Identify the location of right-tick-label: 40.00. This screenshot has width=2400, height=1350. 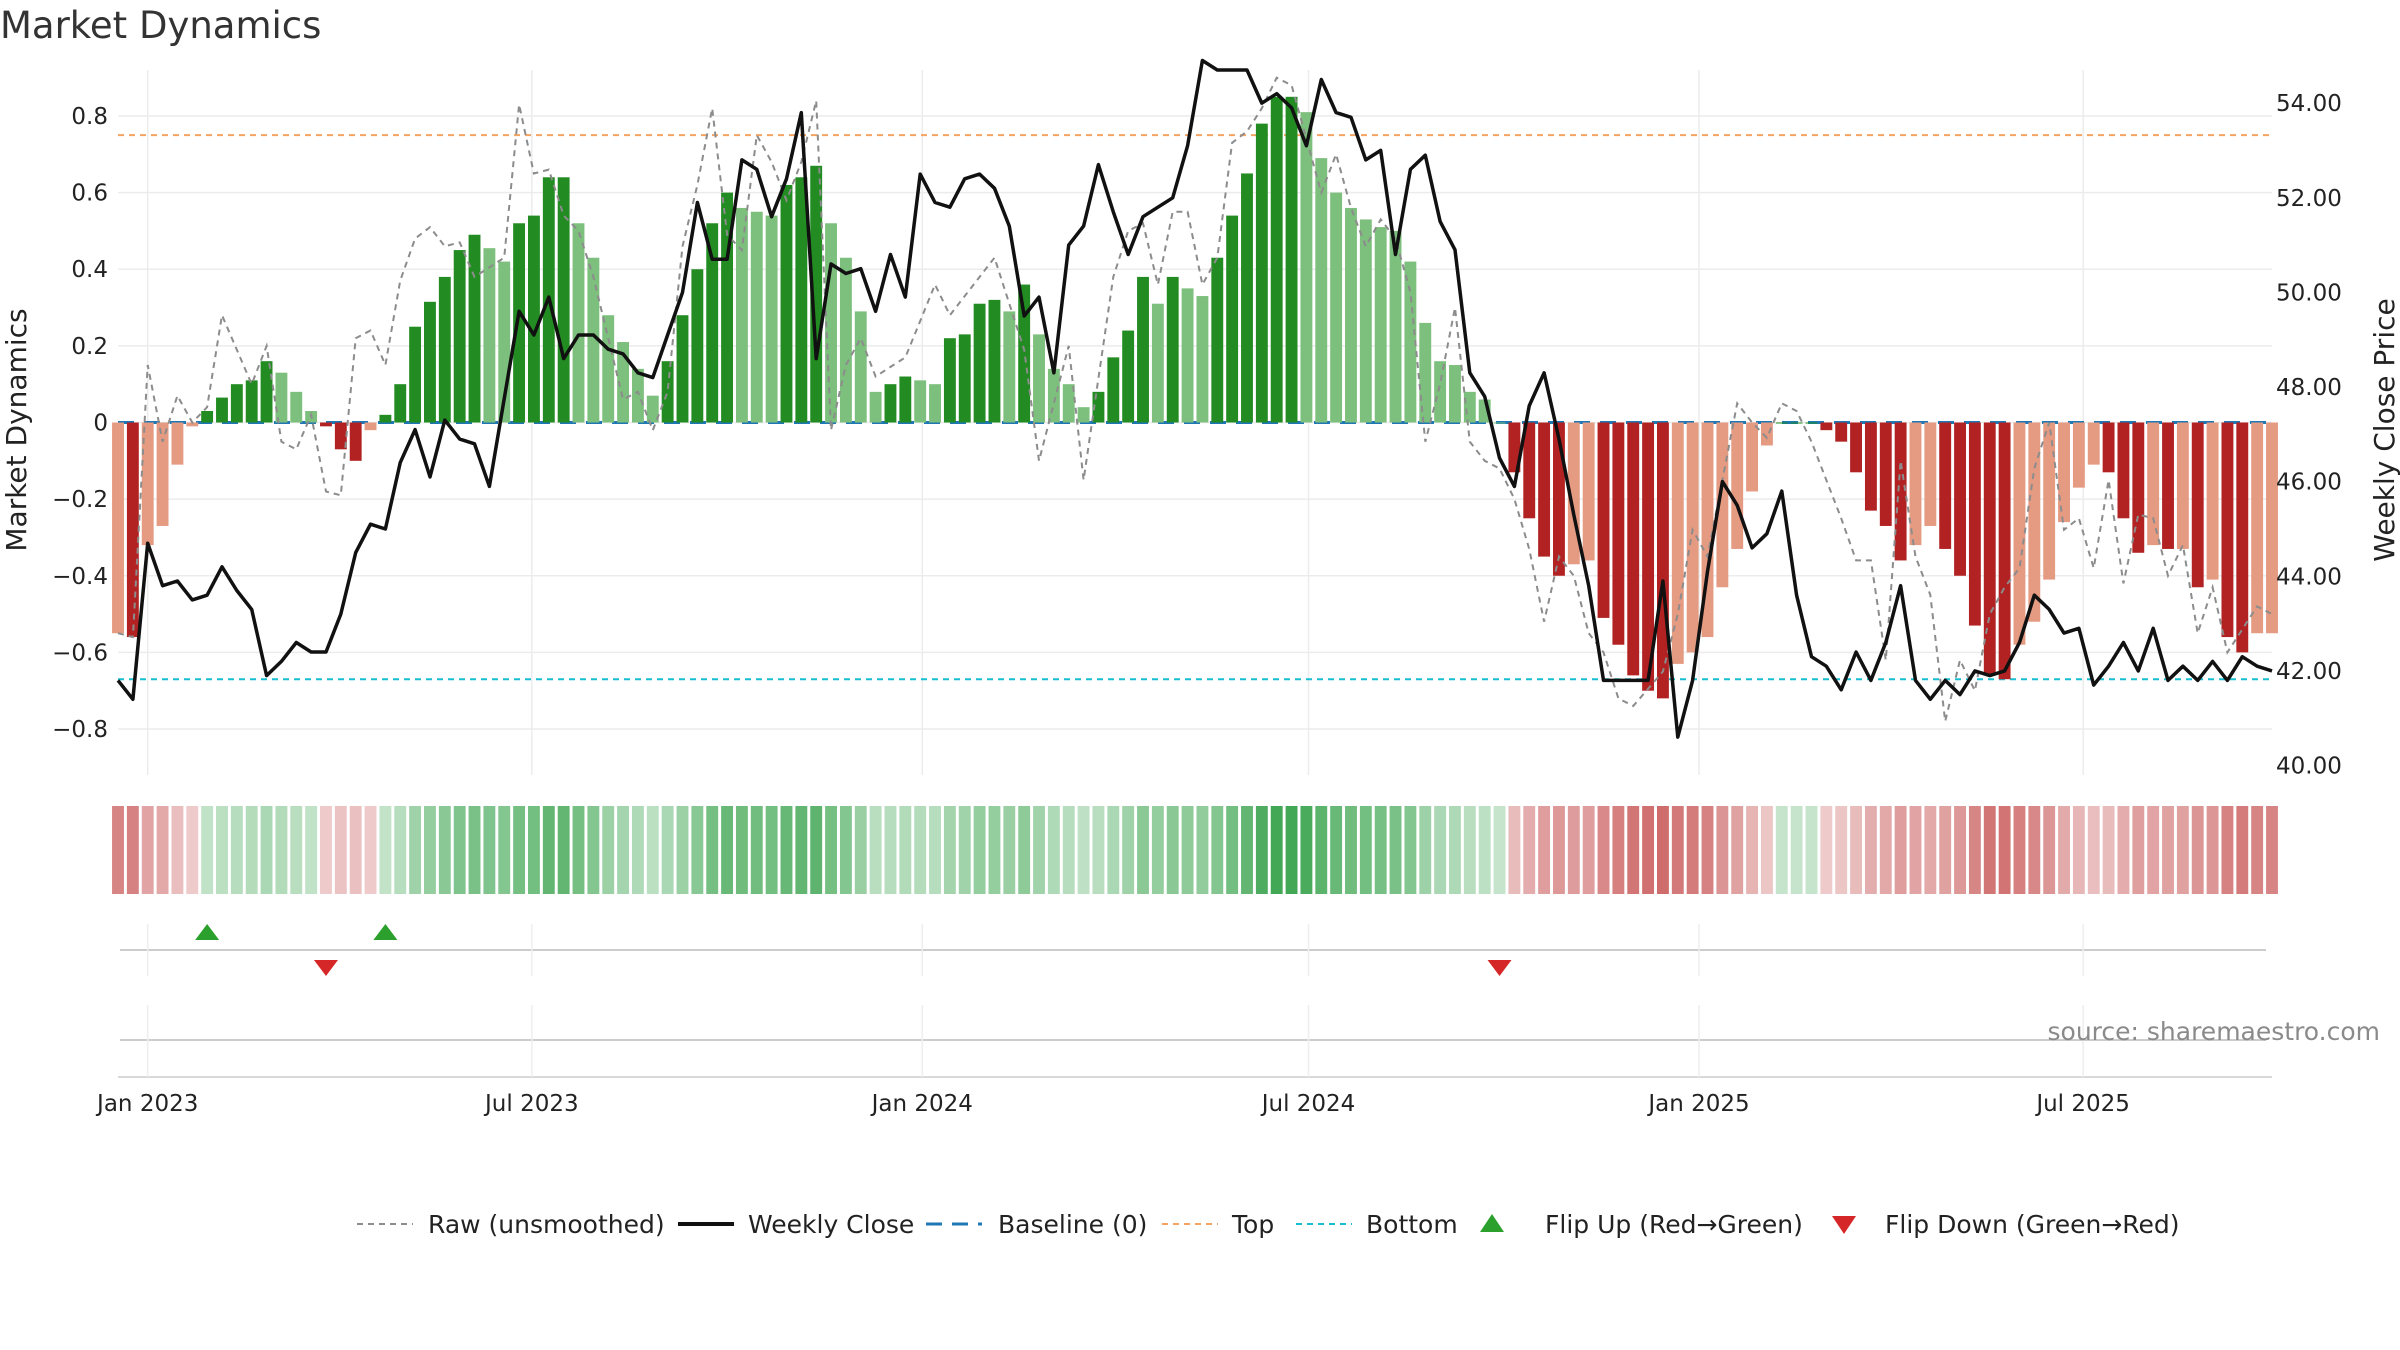
(2309, 767).